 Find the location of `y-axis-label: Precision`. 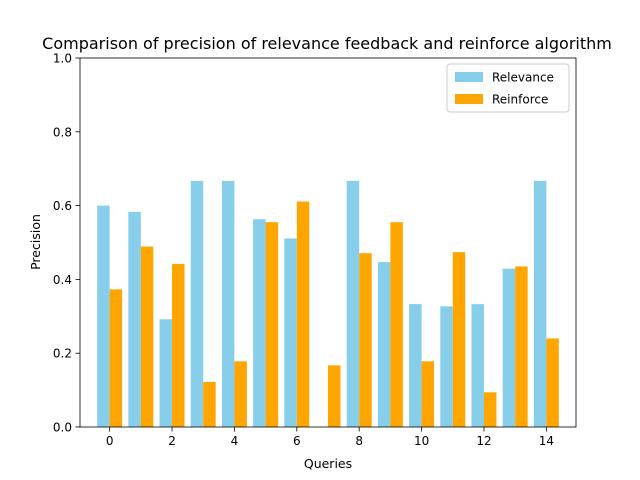

y-axis-label: Precision is located at coordinates (35, 242).